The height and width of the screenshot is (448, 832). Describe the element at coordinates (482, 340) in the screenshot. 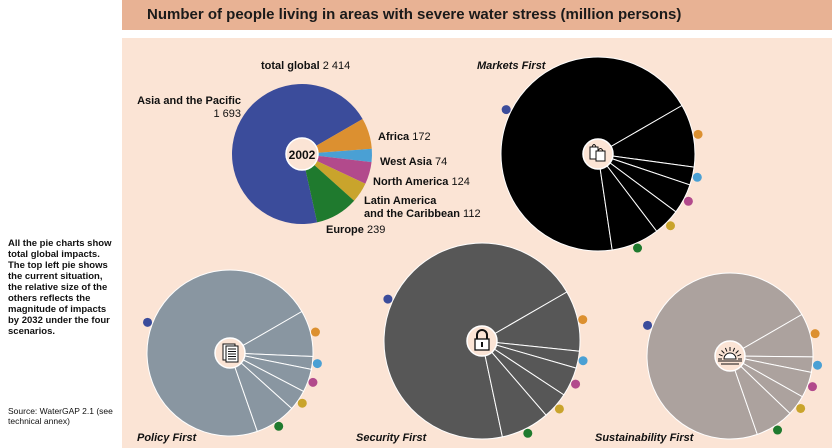

I see `padlock-icon` at that location.